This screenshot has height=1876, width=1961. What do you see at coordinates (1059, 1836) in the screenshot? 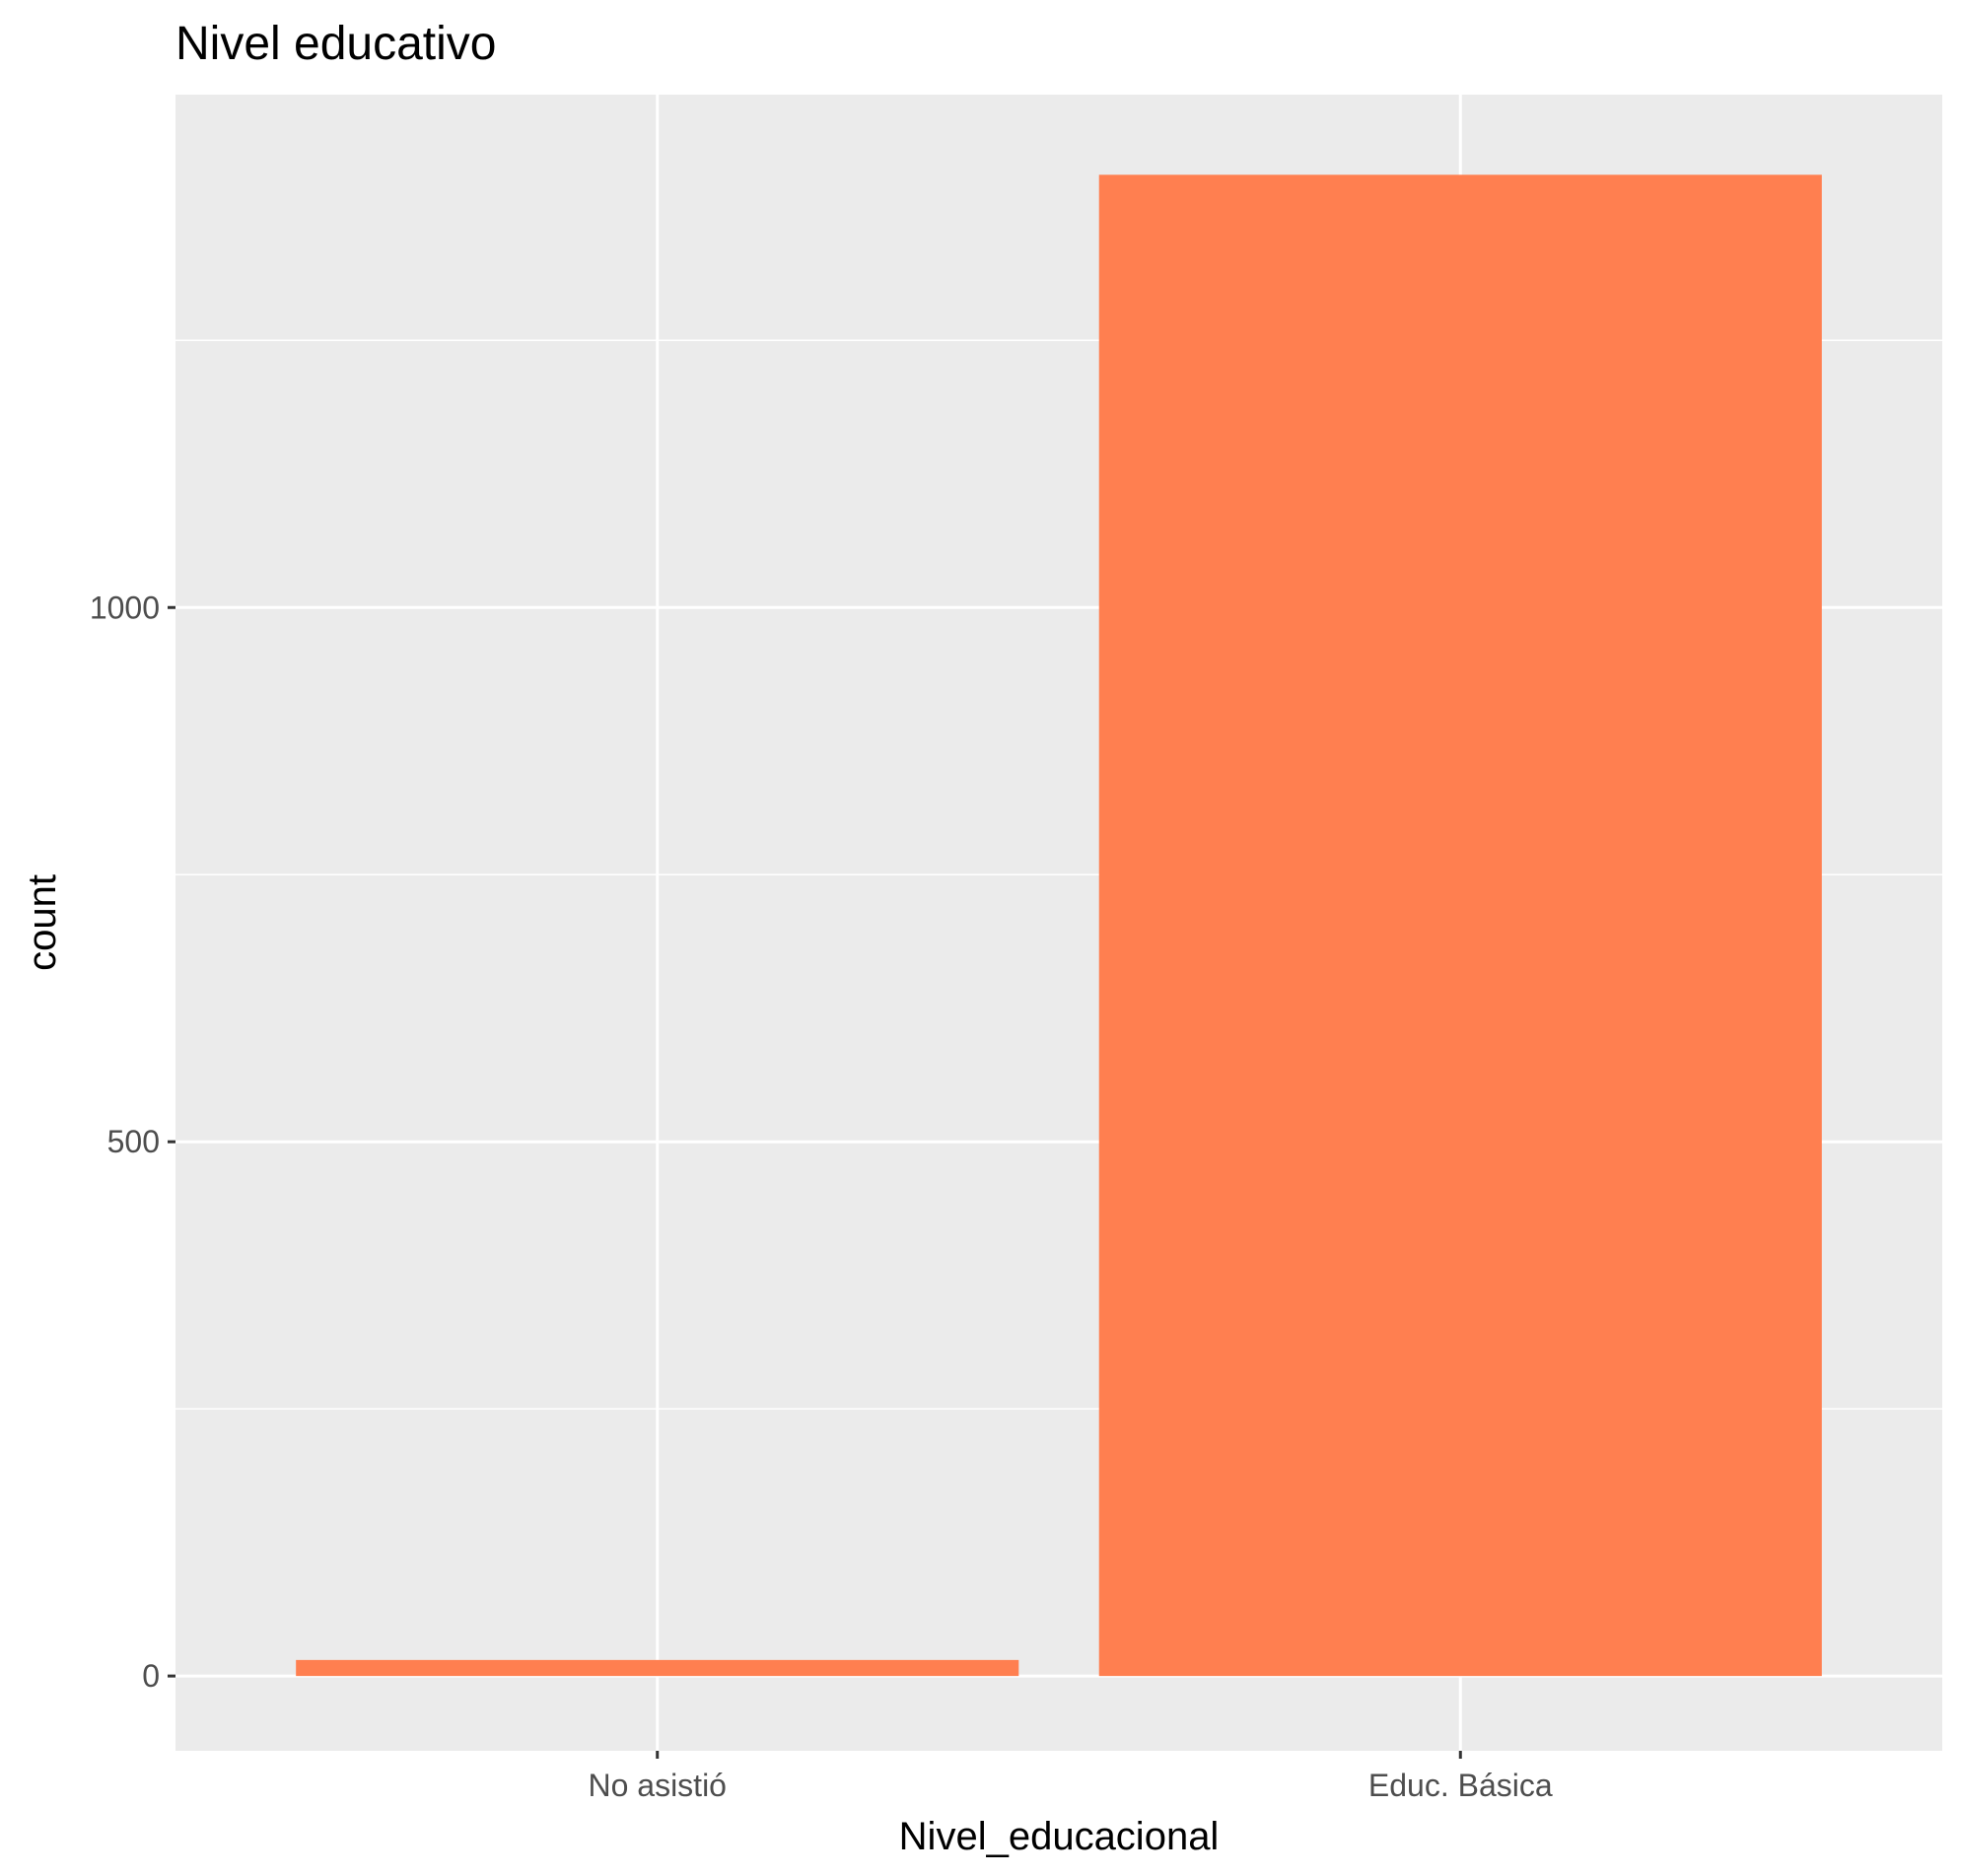
I see `x-axis-title: Nivel_educacional` at bounding box center [1059, 1836].